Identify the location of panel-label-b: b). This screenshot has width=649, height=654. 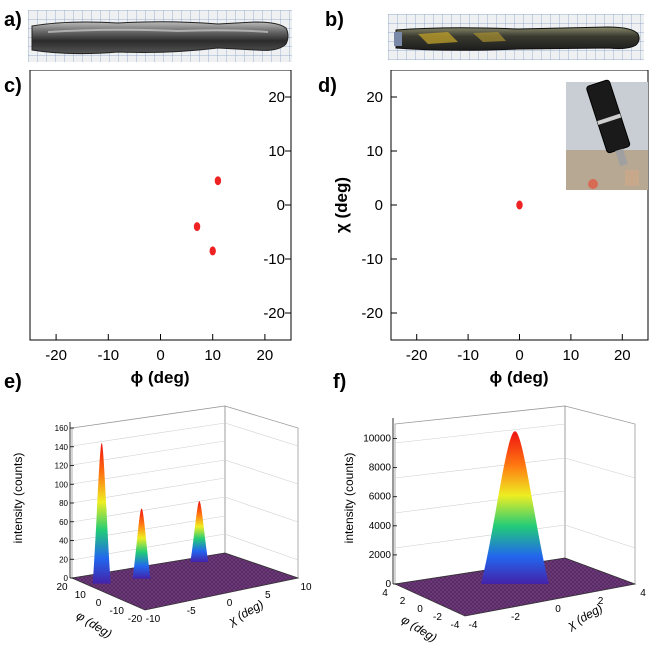
(334, 20).